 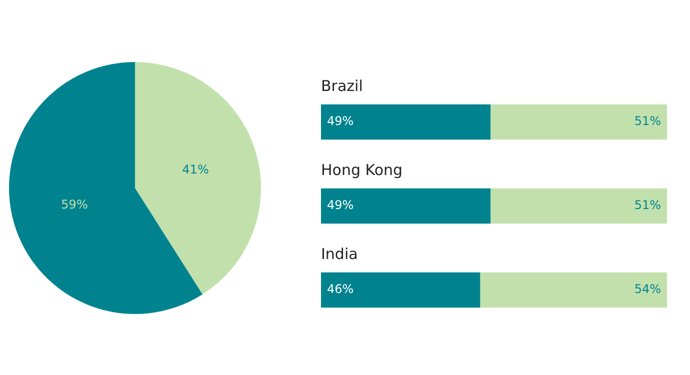 I want to click on data-label: 41%, so click(x=195, y=169).